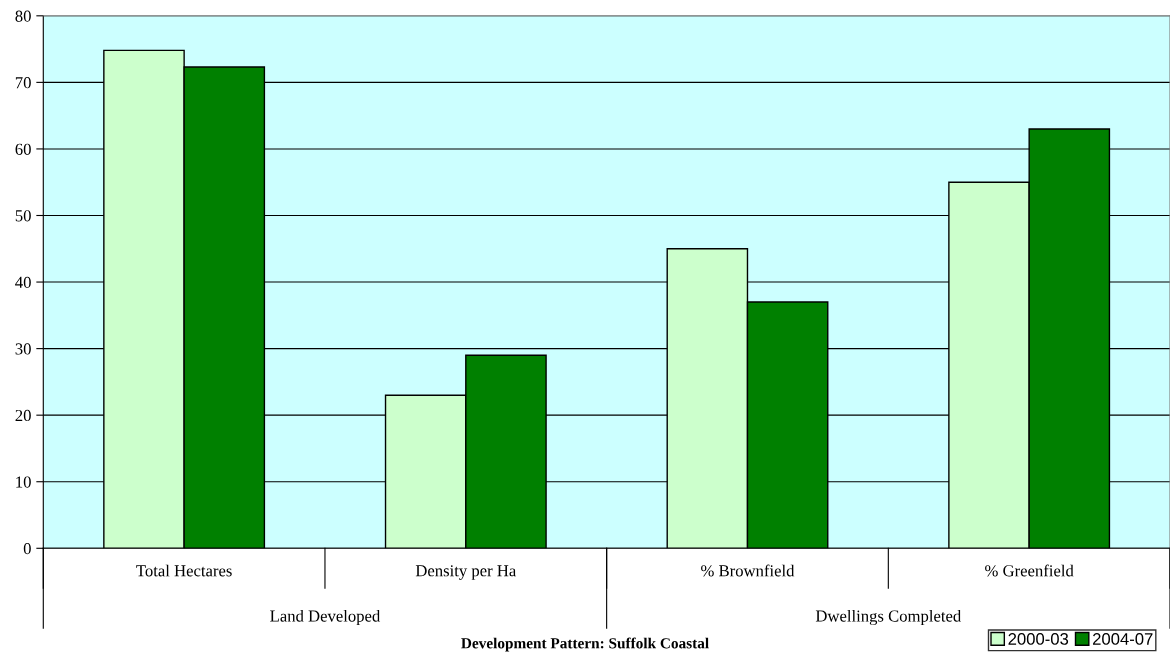 The height and width of the screenshot is (659, 1170). Describe the element at coordinates (23, 482) in the screenshot. I see `y-tick-label: 10` at that location.